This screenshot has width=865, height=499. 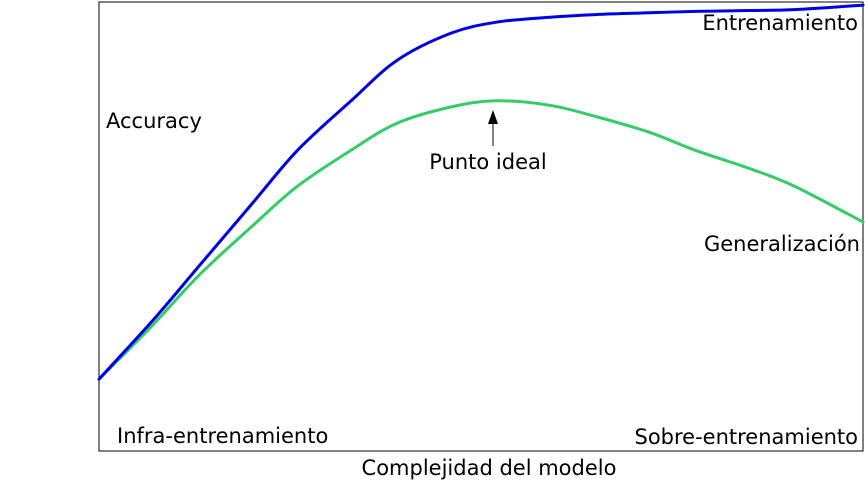 What do you see at coordinates (154, 121) in the screenshot?
I see `y-axis-label: Accuracy` at bounding box center [154, 121].